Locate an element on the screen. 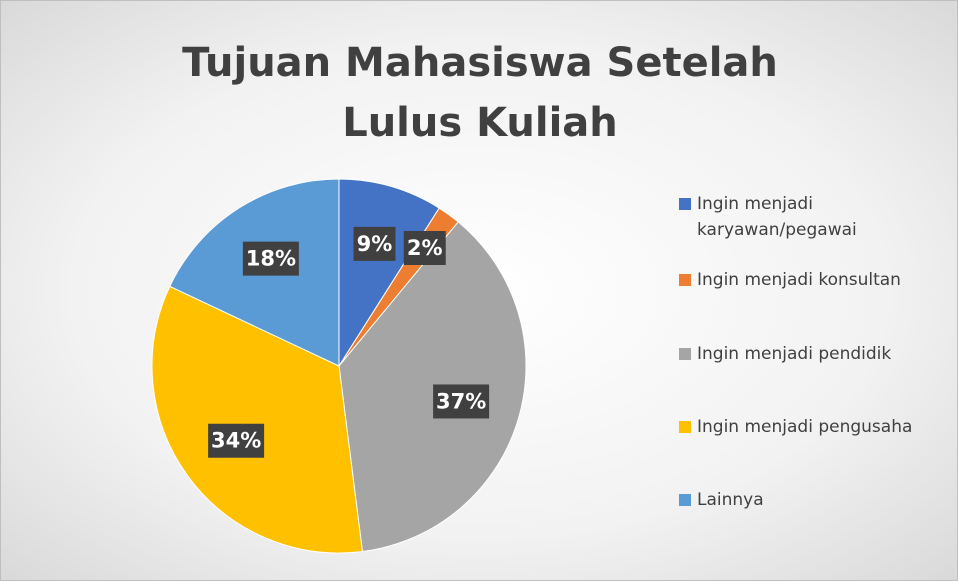 The width and height of the screenshot is (958, 581). chart-title: Tujuan Mahasiswa Setelah Lulus Kuliah is located at coordinates (480, 93).